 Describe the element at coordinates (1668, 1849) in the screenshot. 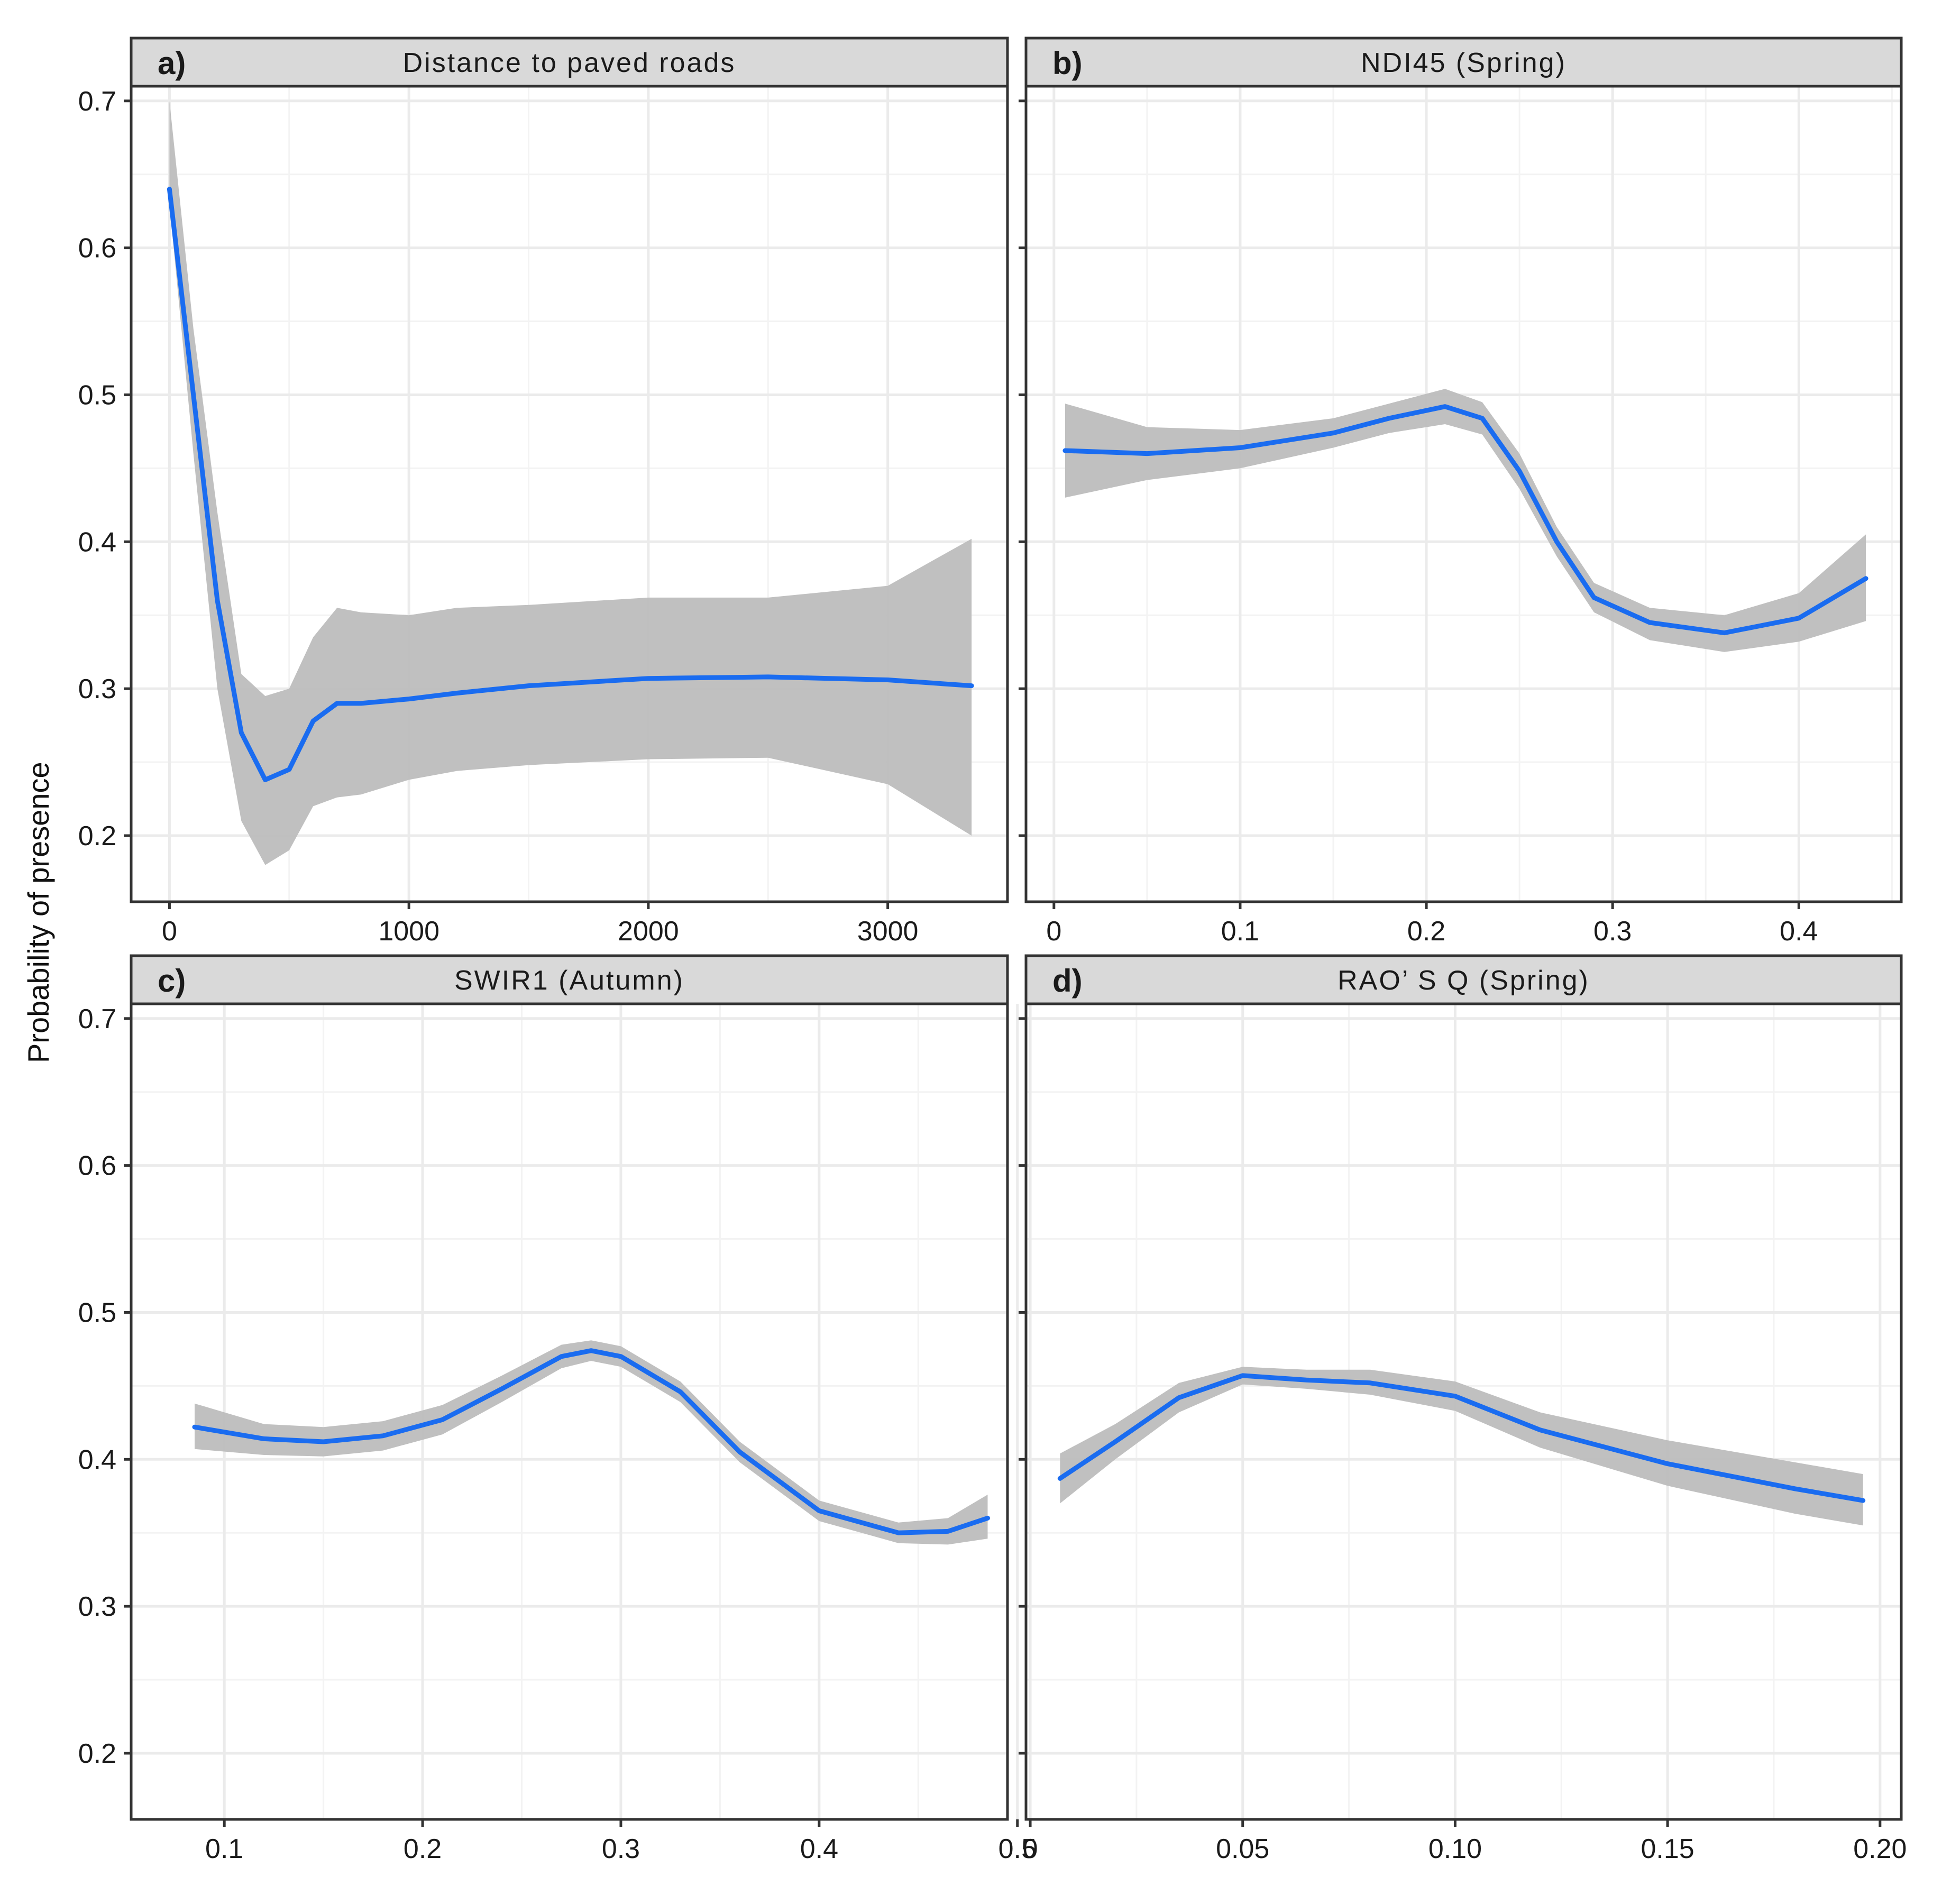

I see `x-tick-label: 0.15` at that location.